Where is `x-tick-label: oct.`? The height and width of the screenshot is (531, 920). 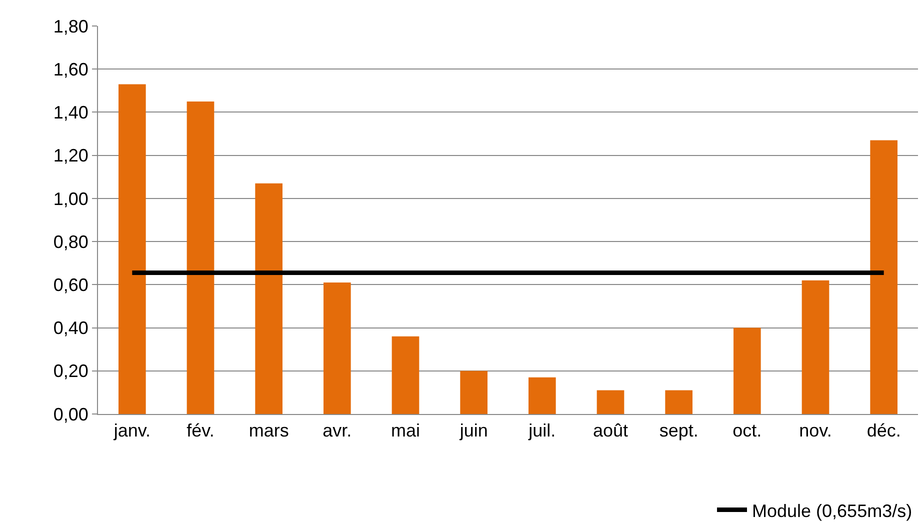 x-tick-label: oct. is located at coordinates (747, 430).